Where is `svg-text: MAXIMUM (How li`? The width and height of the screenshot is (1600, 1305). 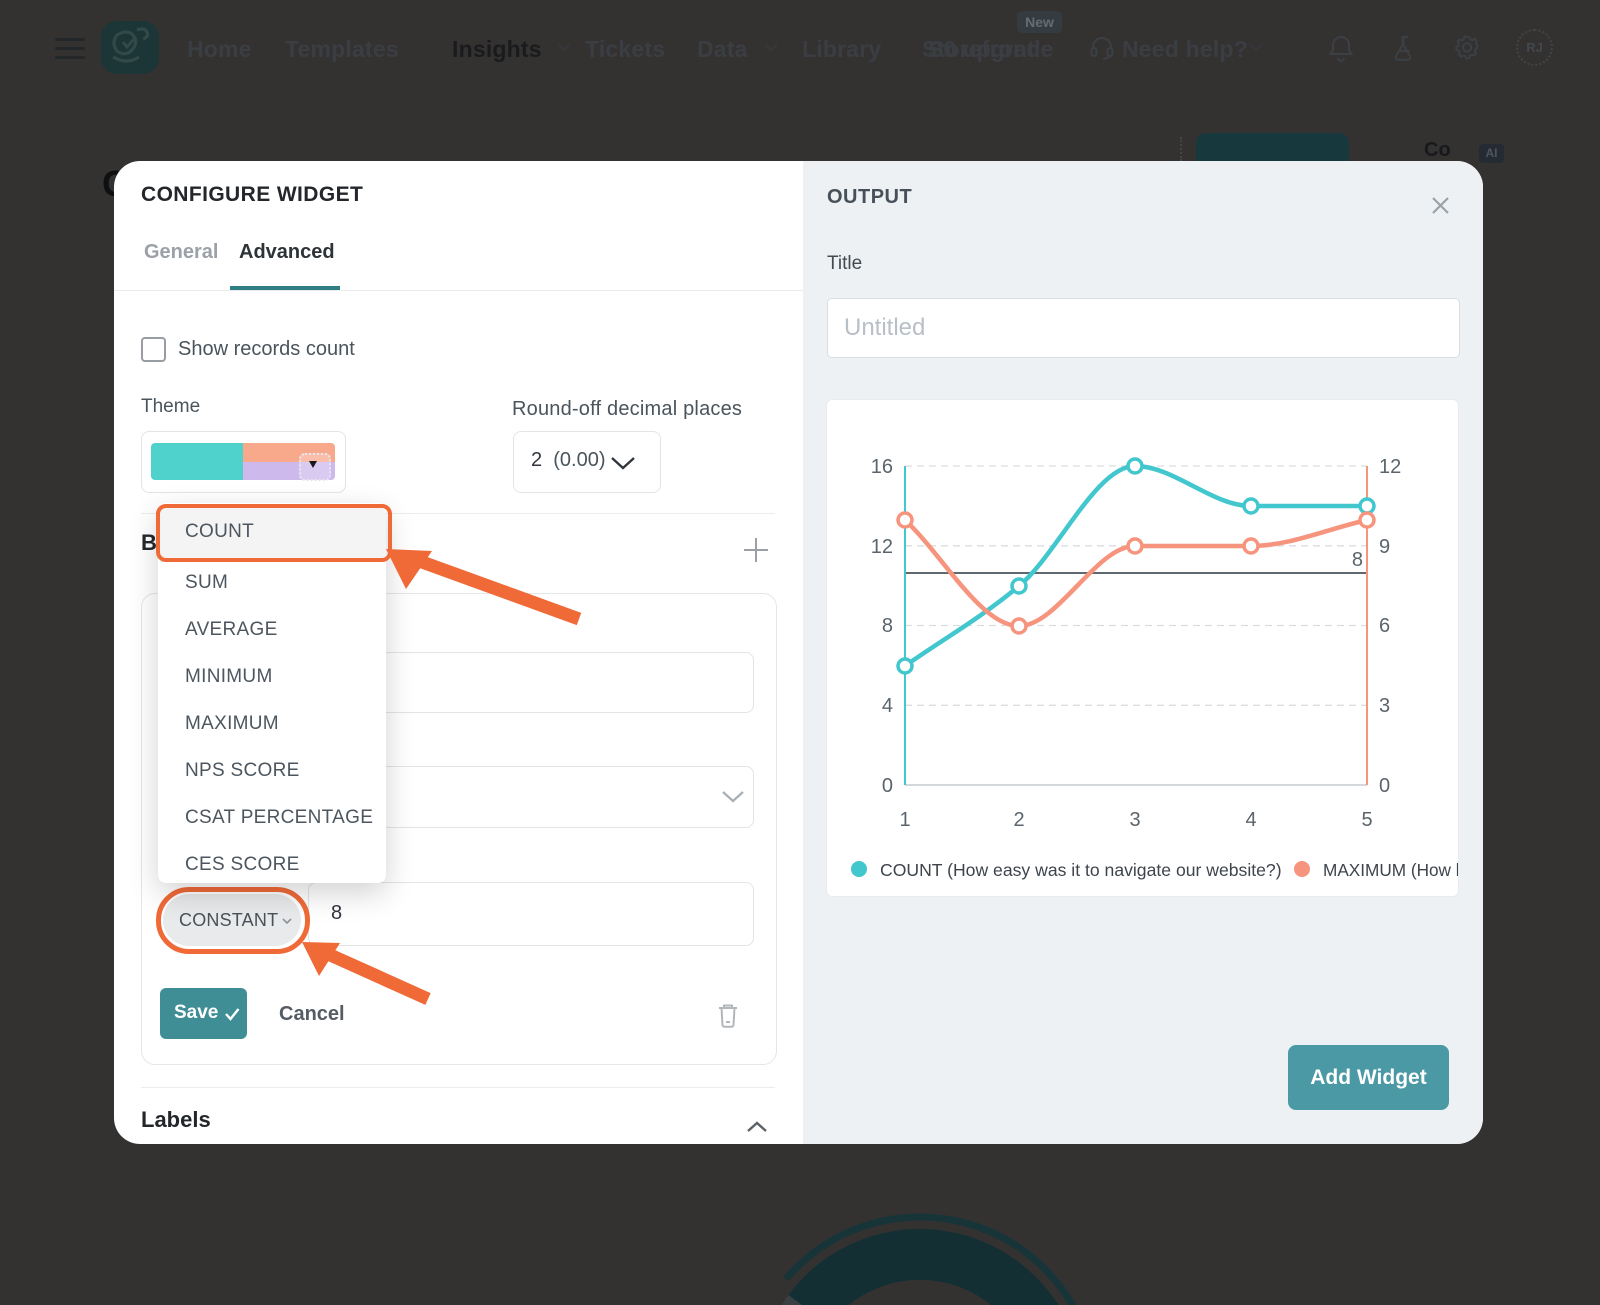
svg-text: MAXIMUM (How li is located at coordinates (1390, 870).